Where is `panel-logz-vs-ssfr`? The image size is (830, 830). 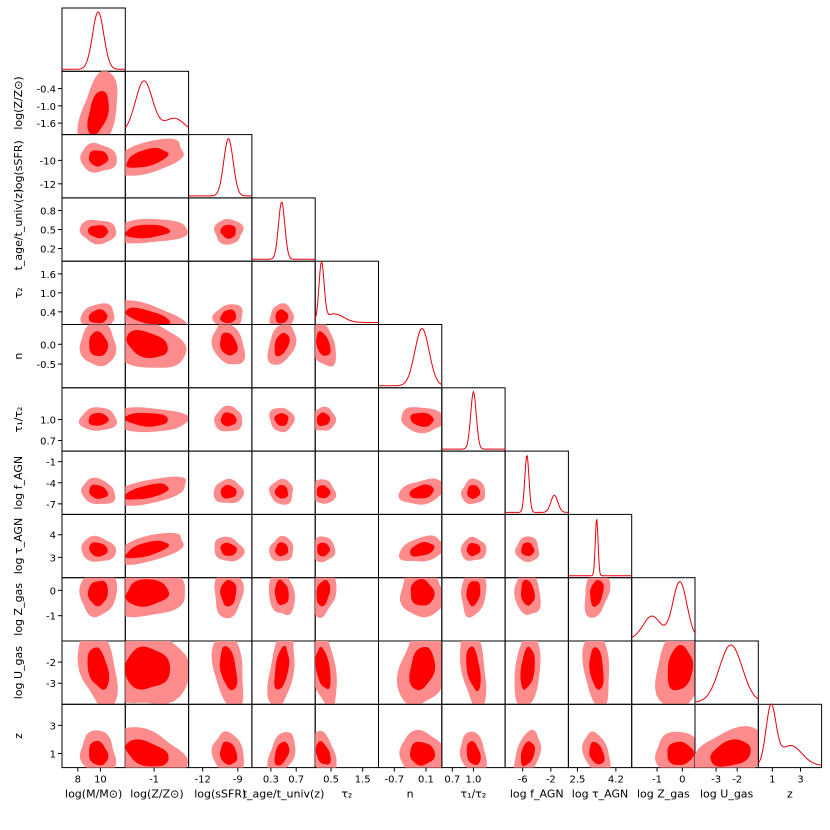
panel-logz-vs-ssfr is located at coordinates (157, 166).